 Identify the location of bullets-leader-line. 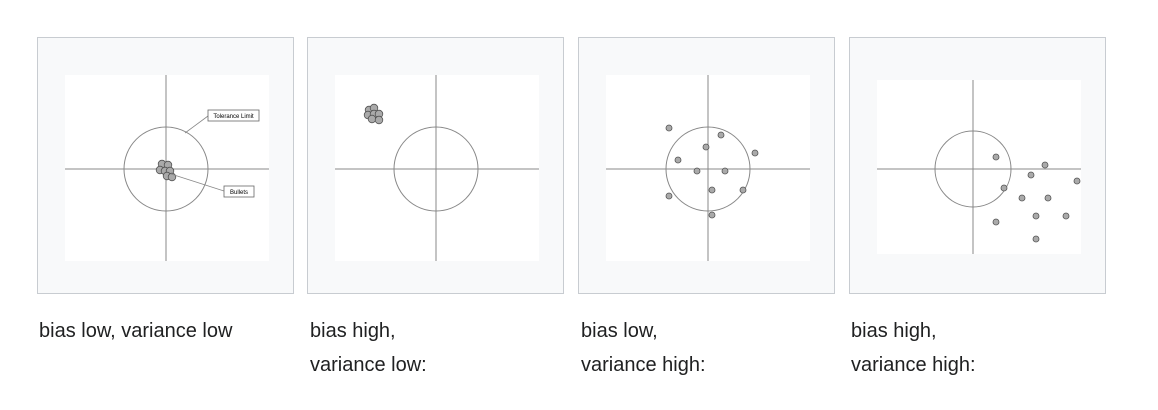
(197, 182).